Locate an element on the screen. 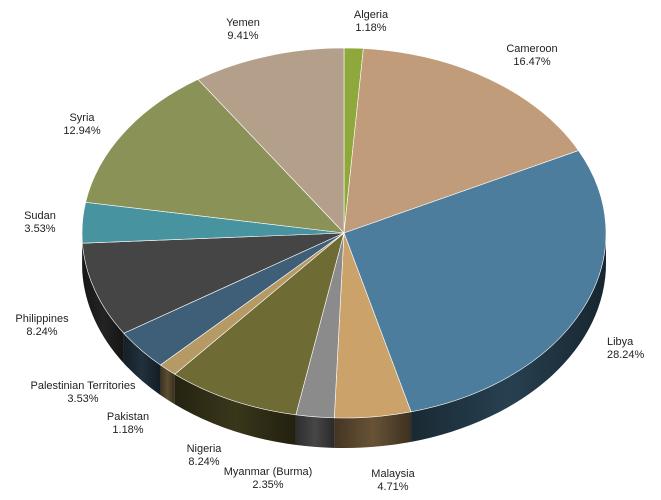 This screenshot has width=661, height=500. slice-value-philippines: 8.24% is located at coordinates (41, 332).